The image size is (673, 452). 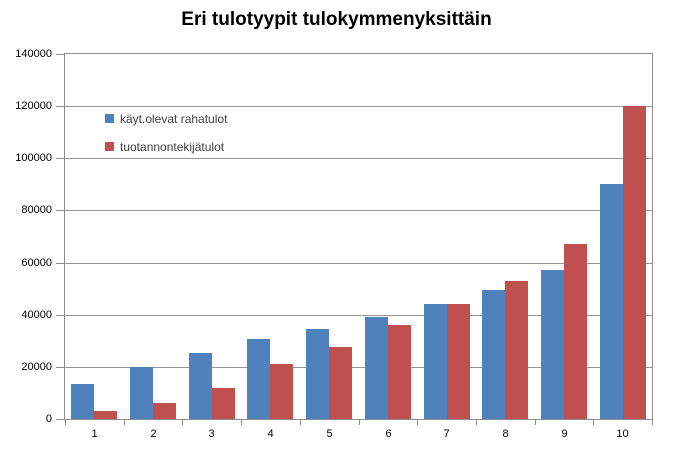 I want to click on x-axis-label: 4, so click(x=270, y=434).